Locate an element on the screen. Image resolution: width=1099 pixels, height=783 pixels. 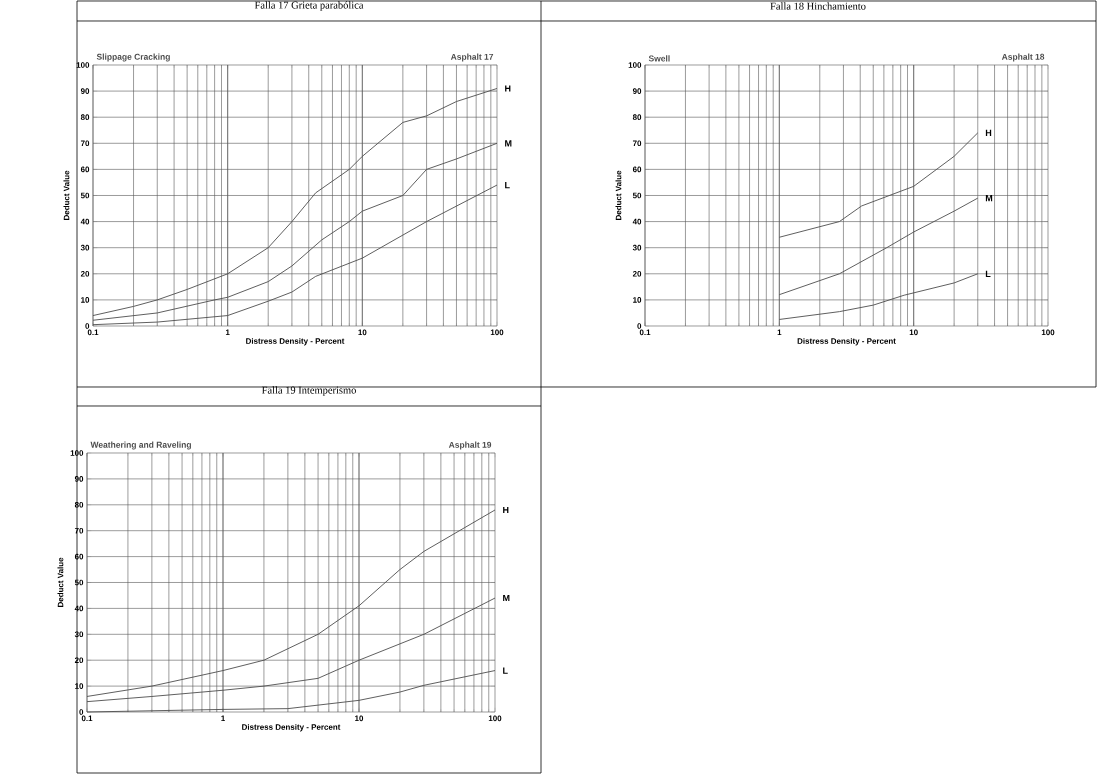
chart-subtitle: Slippage Cracking is located at coordinates (133, 57).